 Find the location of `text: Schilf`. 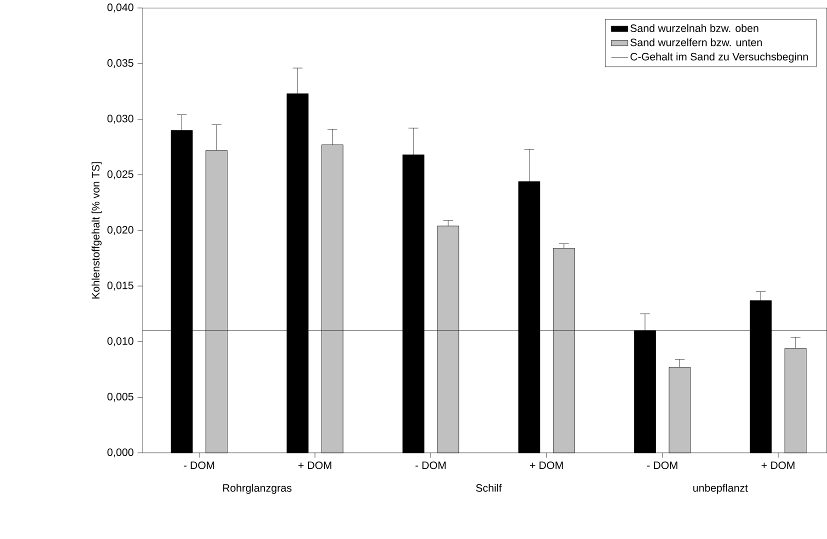

text: Schilf is located at coordinates (489, 488).